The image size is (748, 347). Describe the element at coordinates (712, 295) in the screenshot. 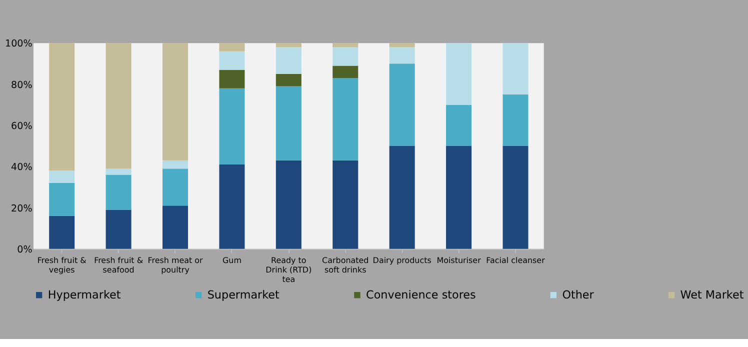

I see `legend-label: Wet Market` at that location.